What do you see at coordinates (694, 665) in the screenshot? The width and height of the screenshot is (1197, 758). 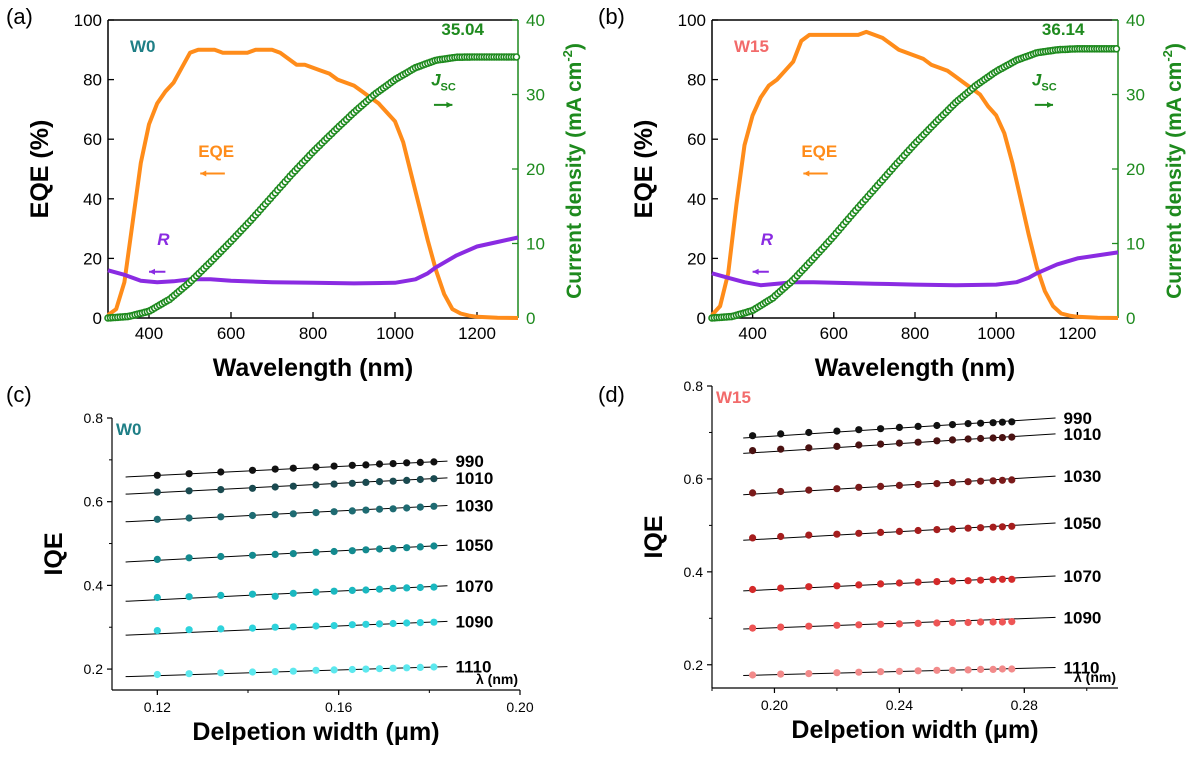 I see `y-tick-label: 0.2` at bounding box center [694, 665].